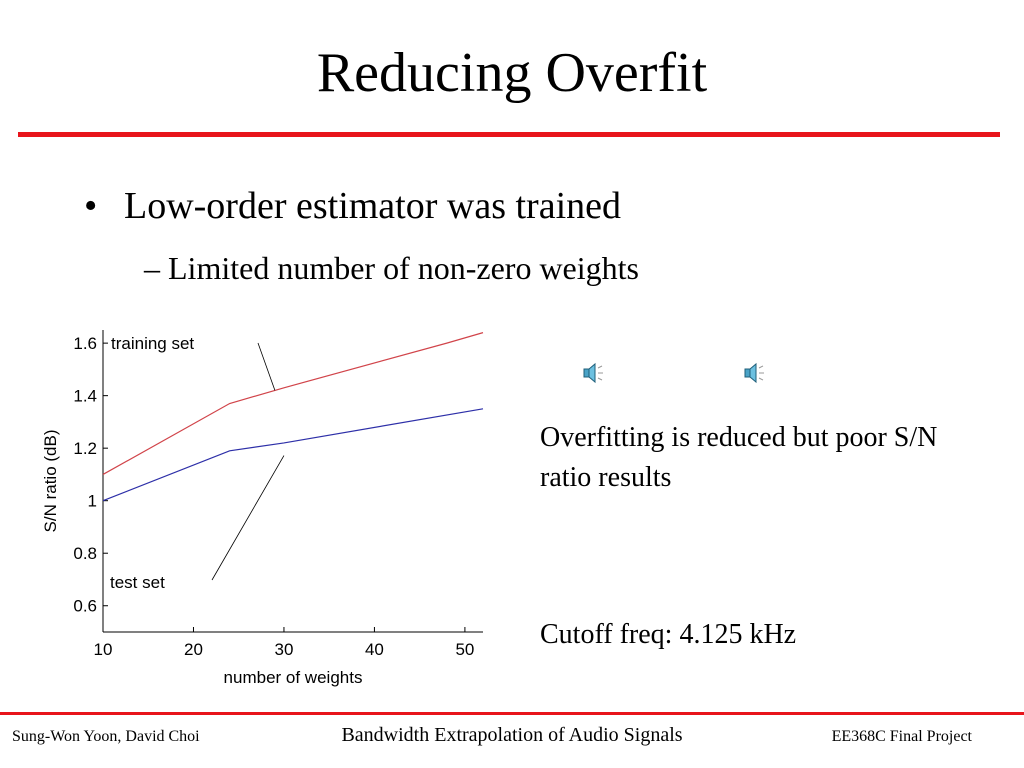 The image size is (1024, 768). I want to click on x-tick-label: 50, so click(464, 649).